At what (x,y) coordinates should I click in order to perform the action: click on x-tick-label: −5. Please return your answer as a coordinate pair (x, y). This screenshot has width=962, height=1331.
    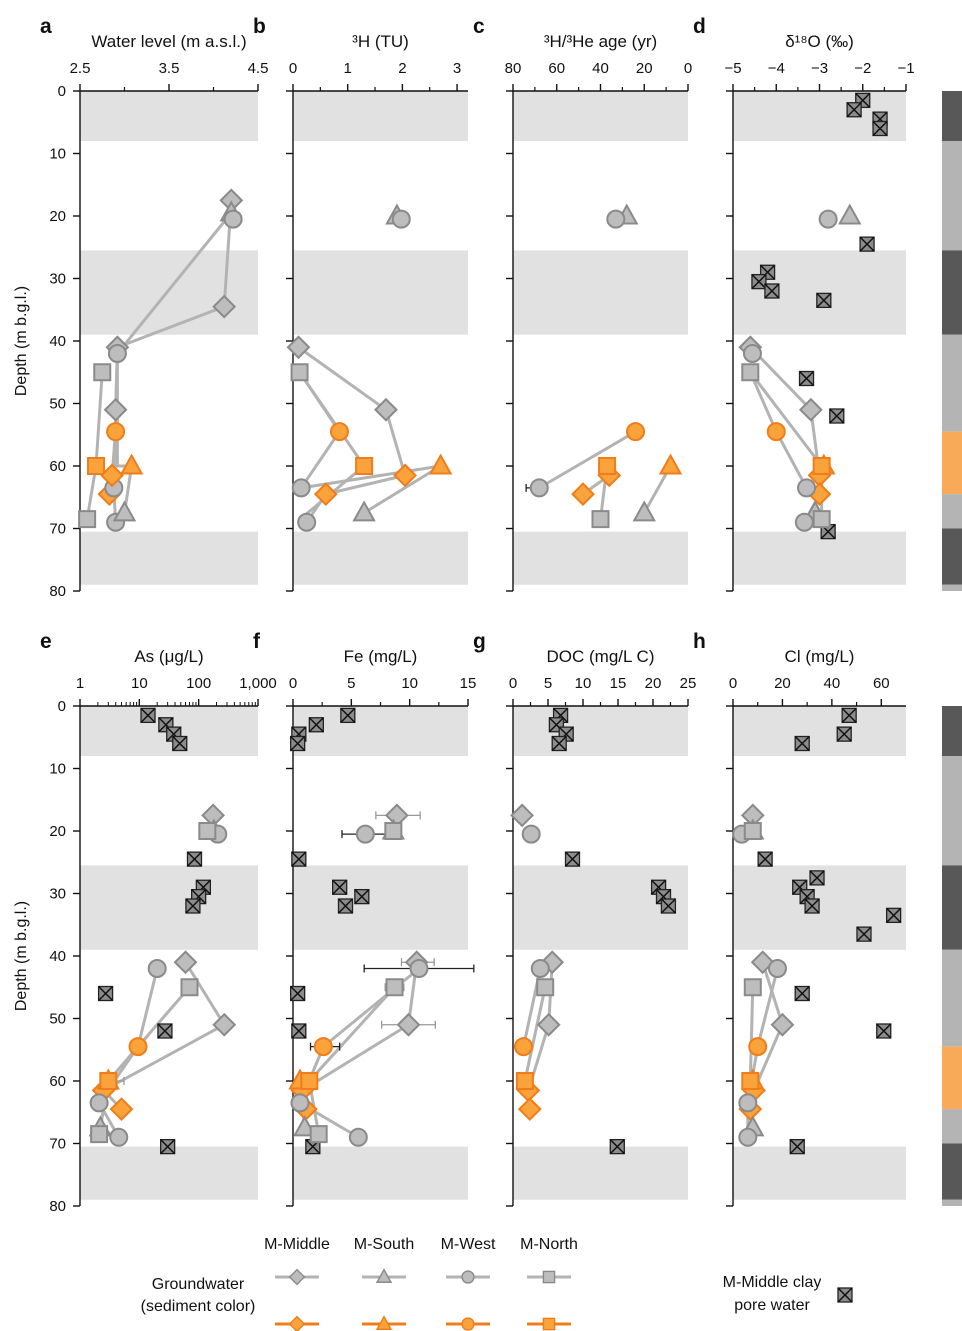
    Looking at the image, I should click on (732, 68).